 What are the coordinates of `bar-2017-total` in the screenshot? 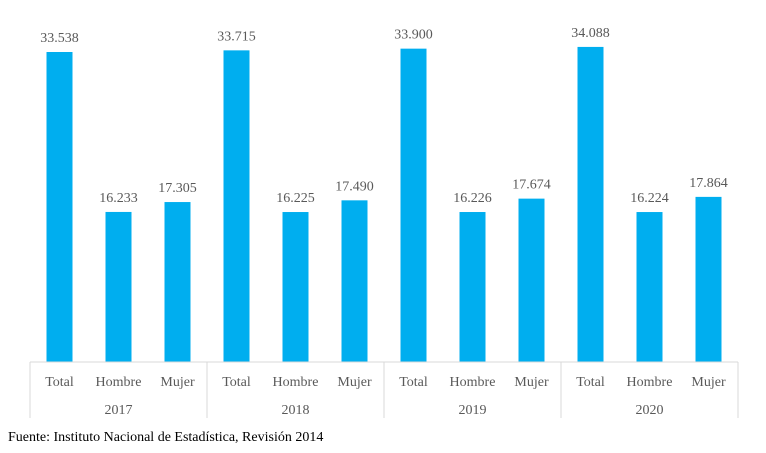 It's located at (59, 207).